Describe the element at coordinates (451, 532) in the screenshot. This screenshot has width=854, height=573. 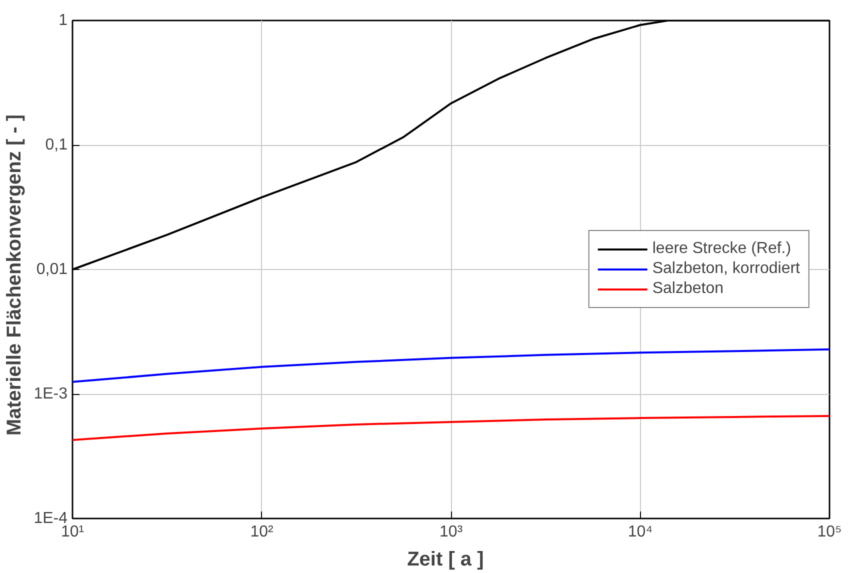
I see `x-tick-label: 10³` at that location.